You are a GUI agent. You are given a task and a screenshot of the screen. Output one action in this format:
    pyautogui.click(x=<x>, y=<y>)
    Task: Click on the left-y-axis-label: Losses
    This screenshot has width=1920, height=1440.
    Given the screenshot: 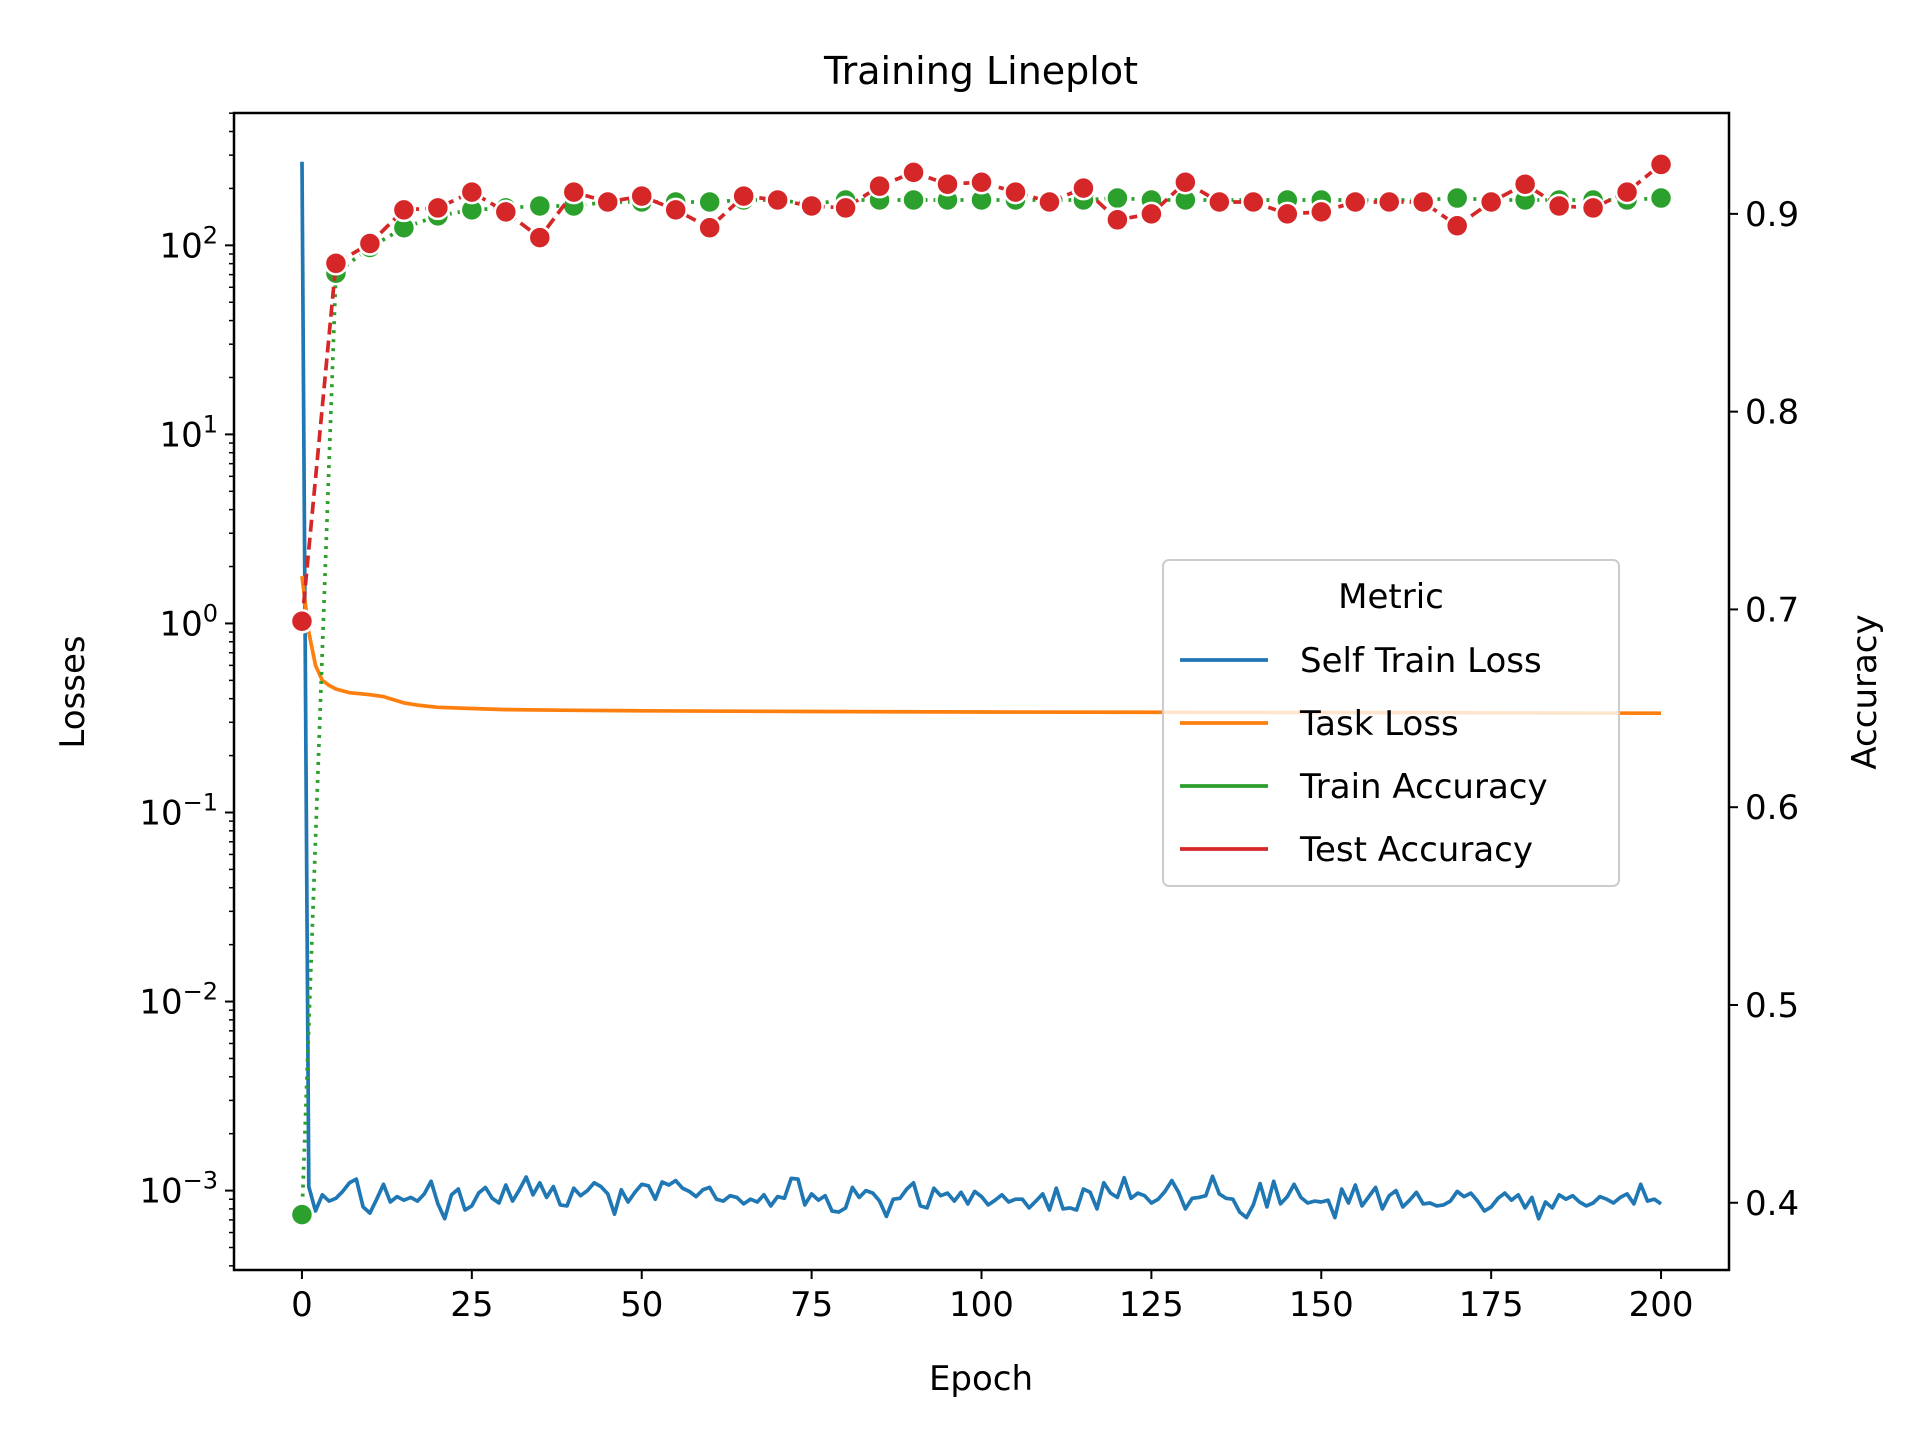 What is the action you would take?
    pyautogui.click(x=73, y=691)
    